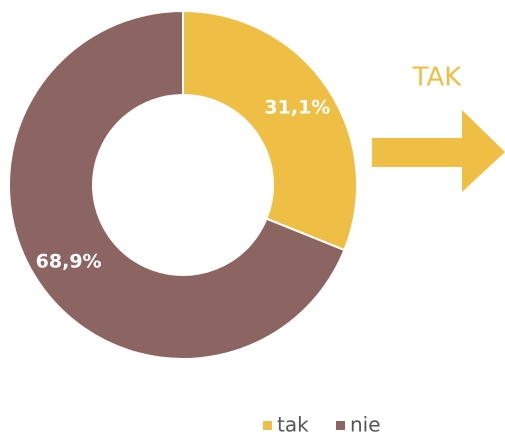 The height and width of the screenshot is (446, 505). Describe the element at coordinates (437, 78) in the screenshot. I see `annotation: TAK` at that location.